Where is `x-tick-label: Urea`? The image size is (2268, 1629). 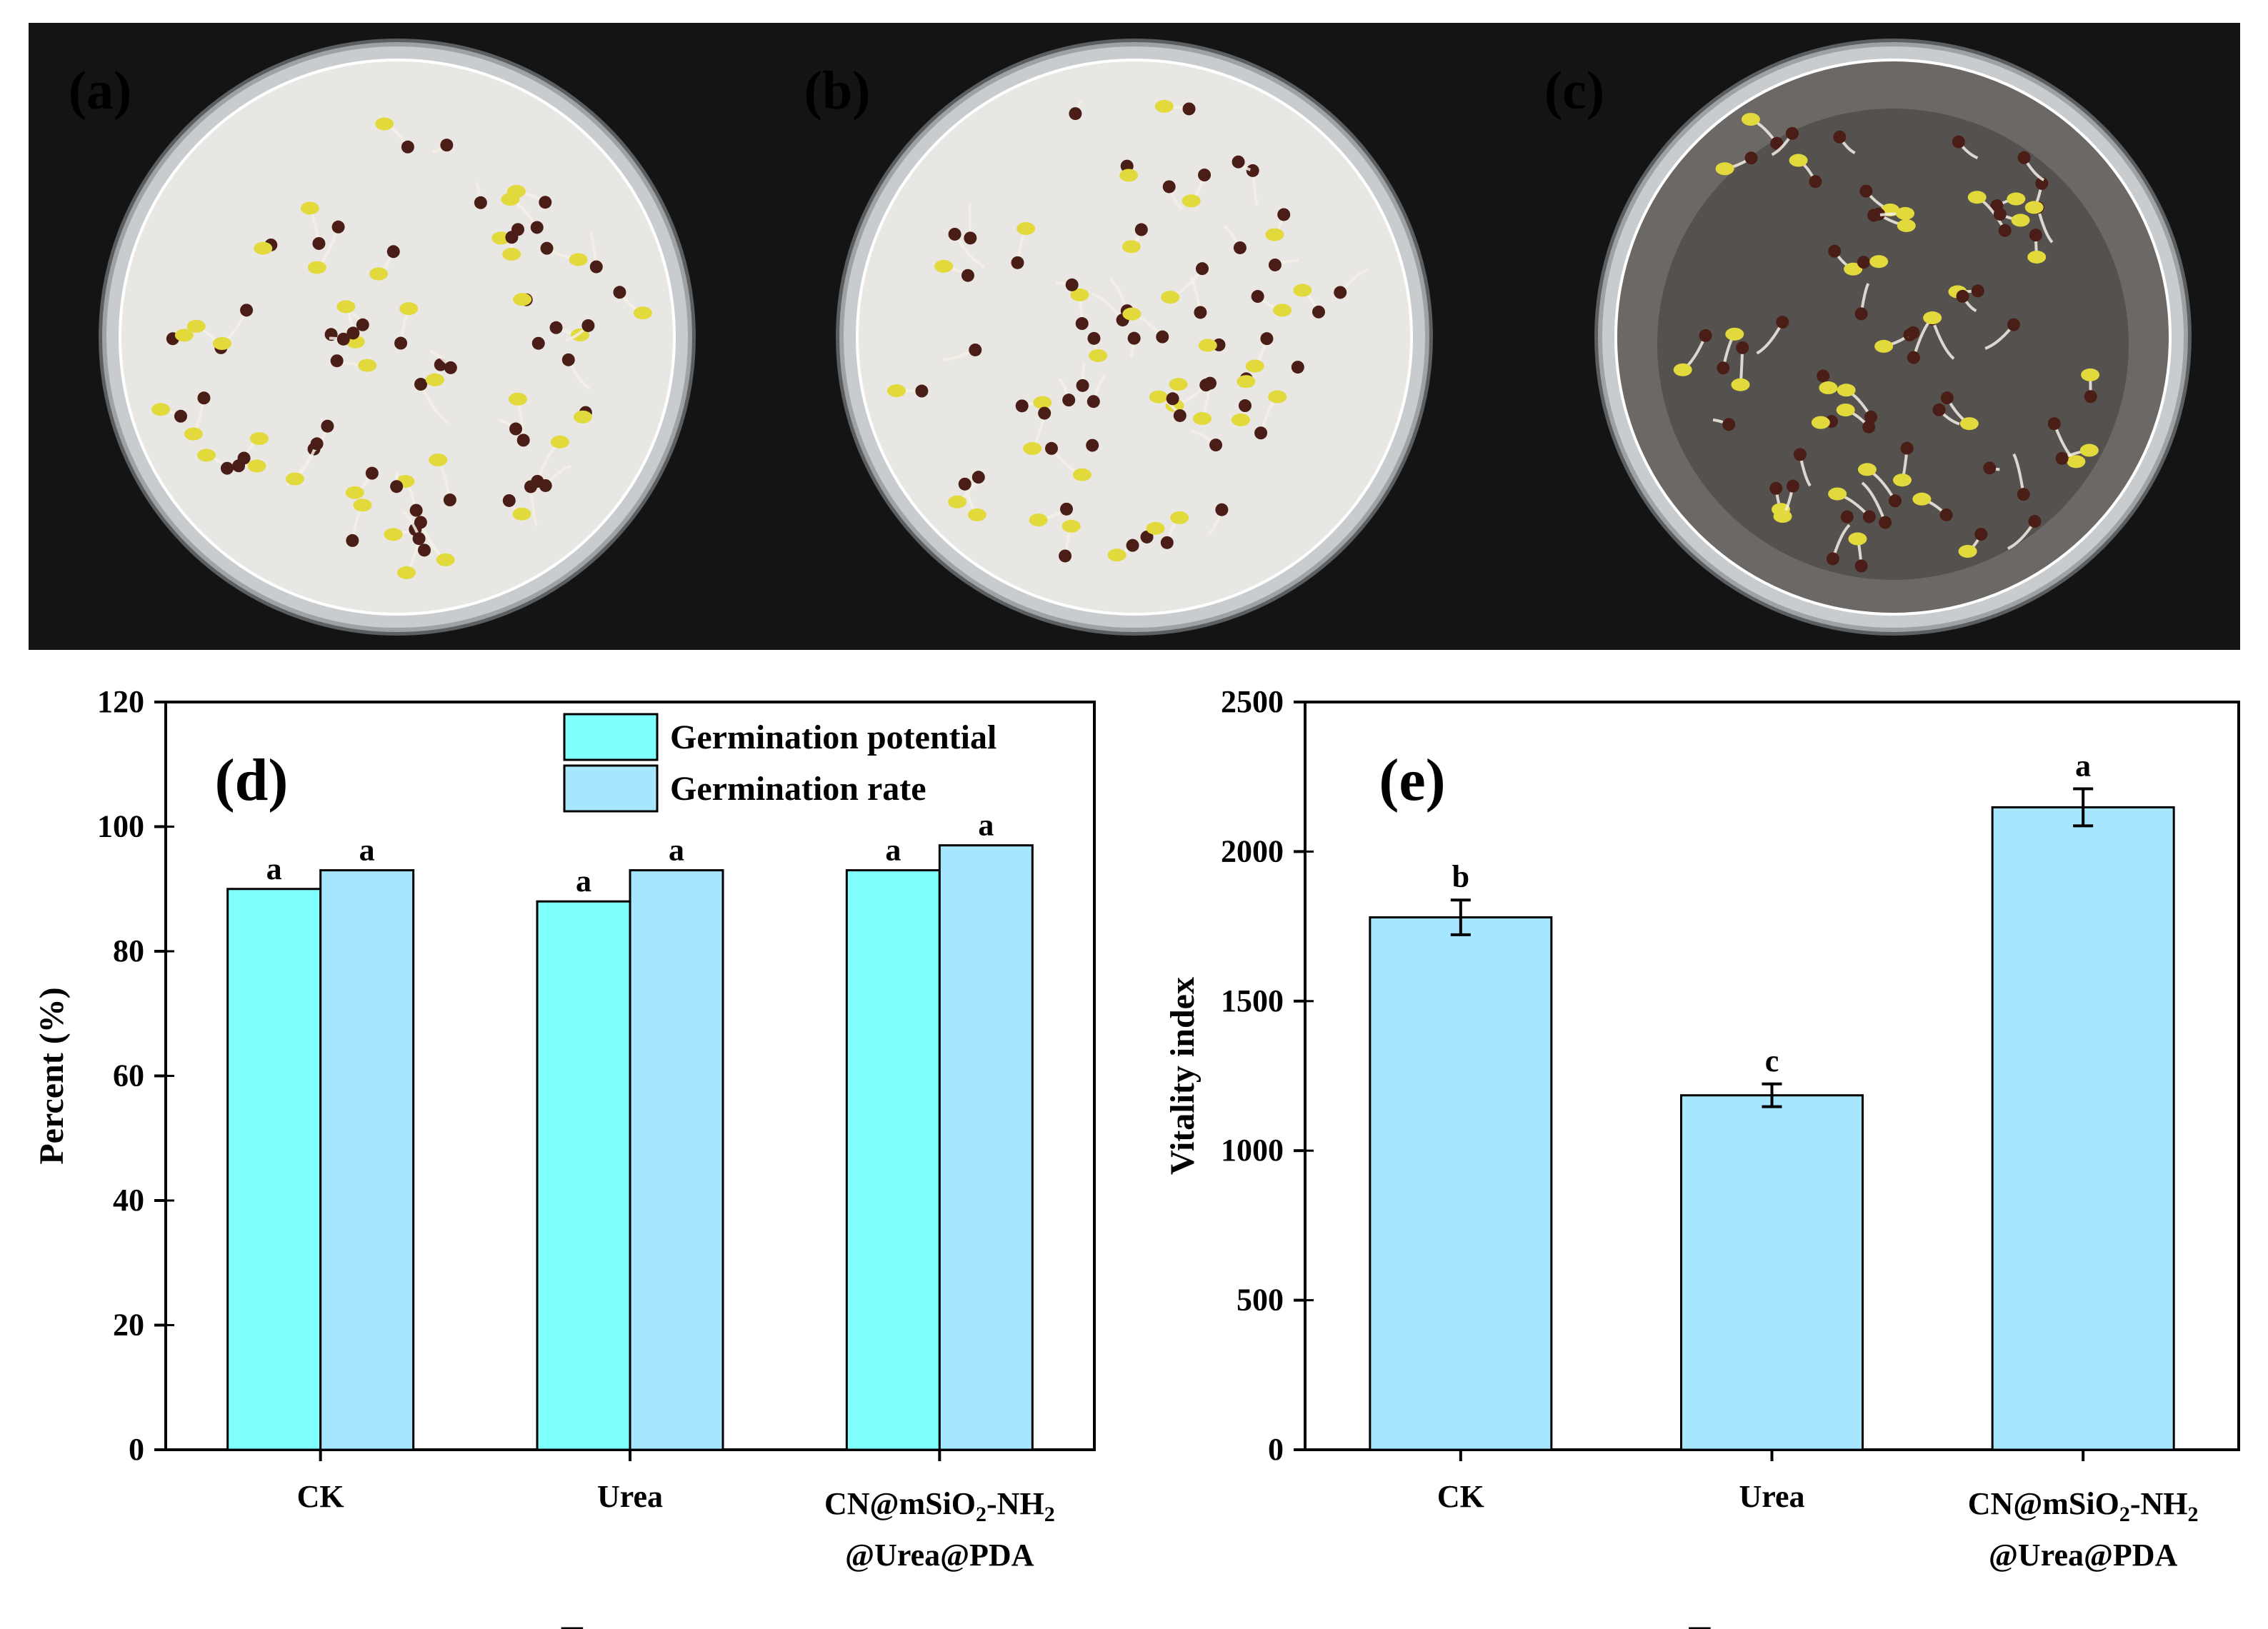
x-tick-label: Urea is located at coordinates (630, 1497).